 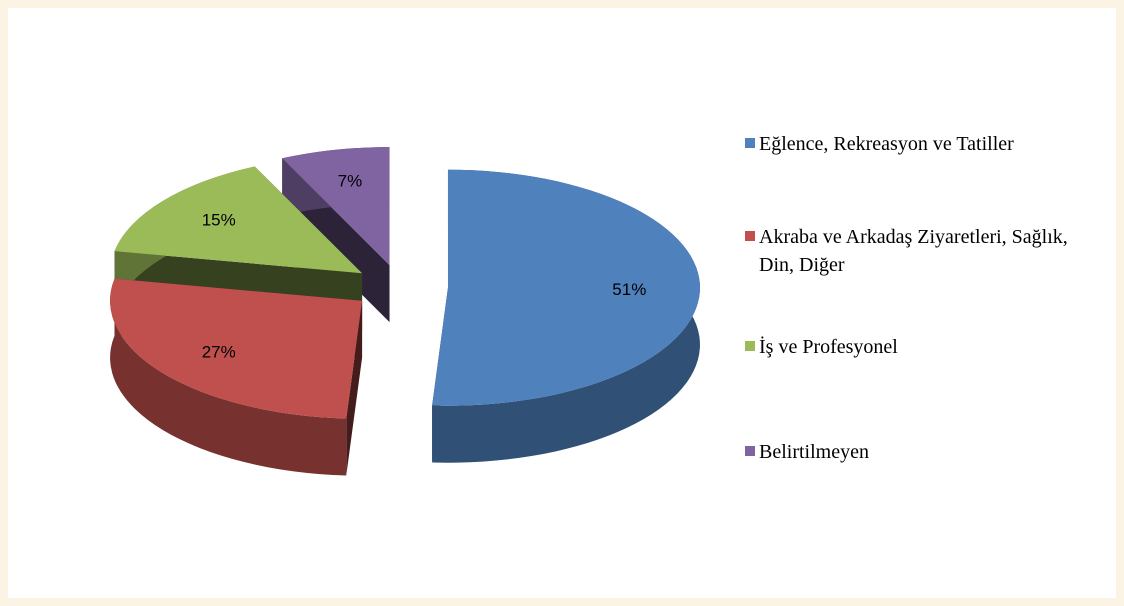 I want to click on data-label: 7%, so click(x=350, y=181).